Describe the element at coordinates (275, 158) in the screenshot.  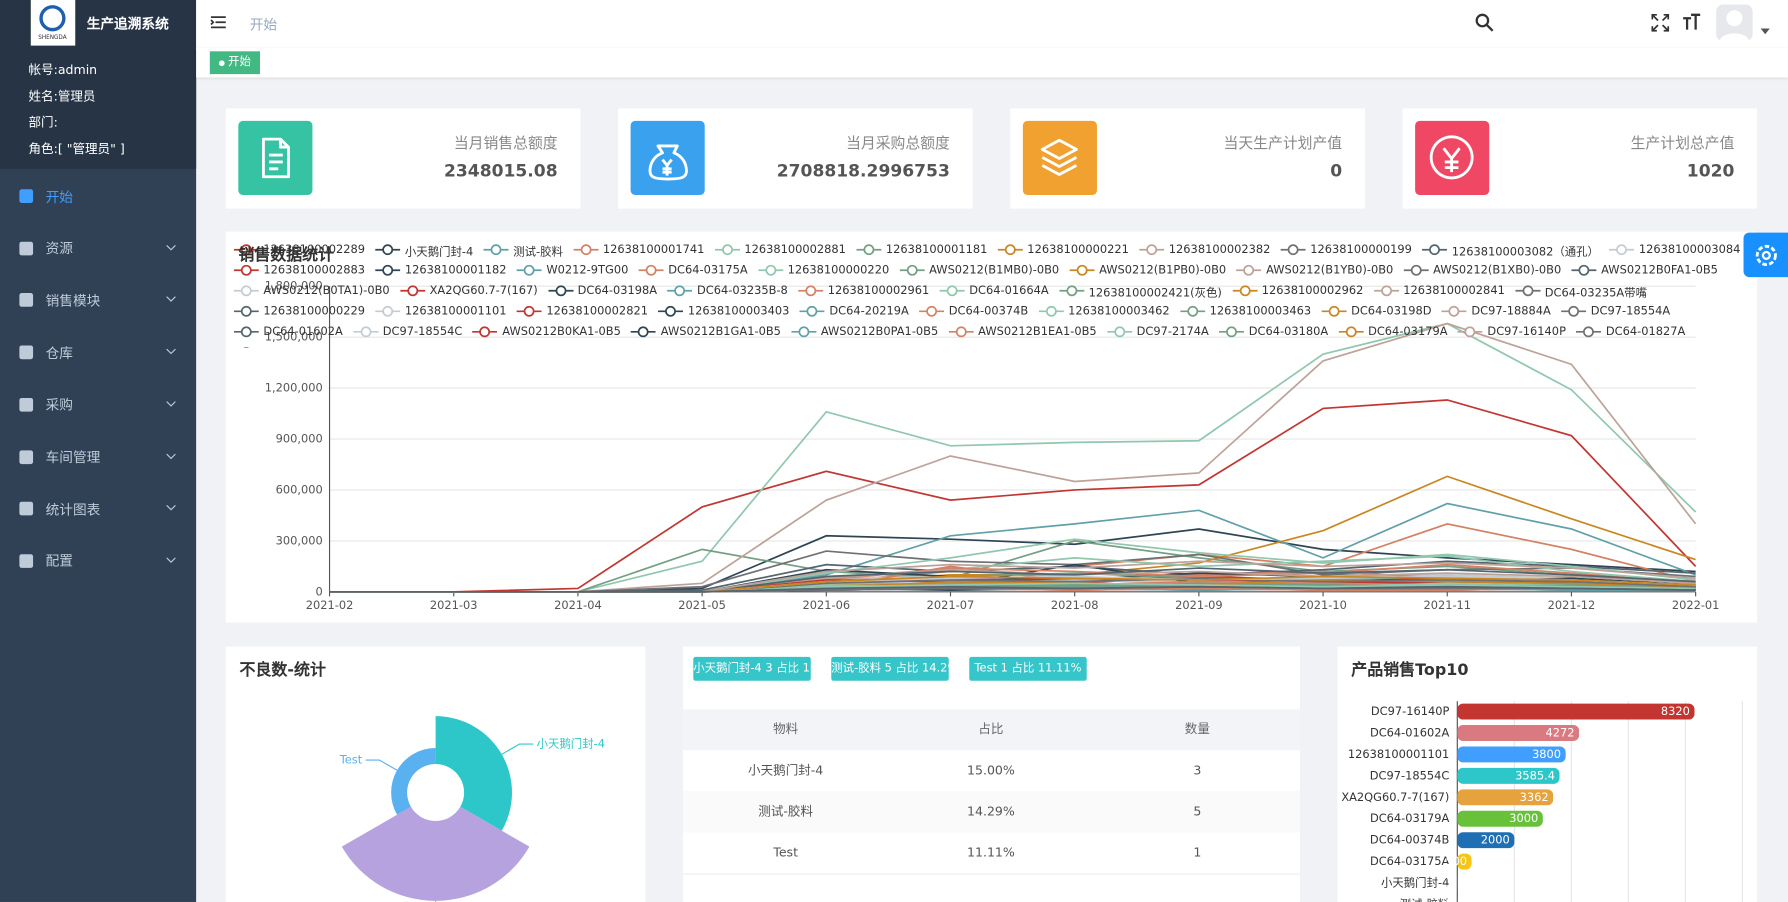
I see `icon-path` at that location.